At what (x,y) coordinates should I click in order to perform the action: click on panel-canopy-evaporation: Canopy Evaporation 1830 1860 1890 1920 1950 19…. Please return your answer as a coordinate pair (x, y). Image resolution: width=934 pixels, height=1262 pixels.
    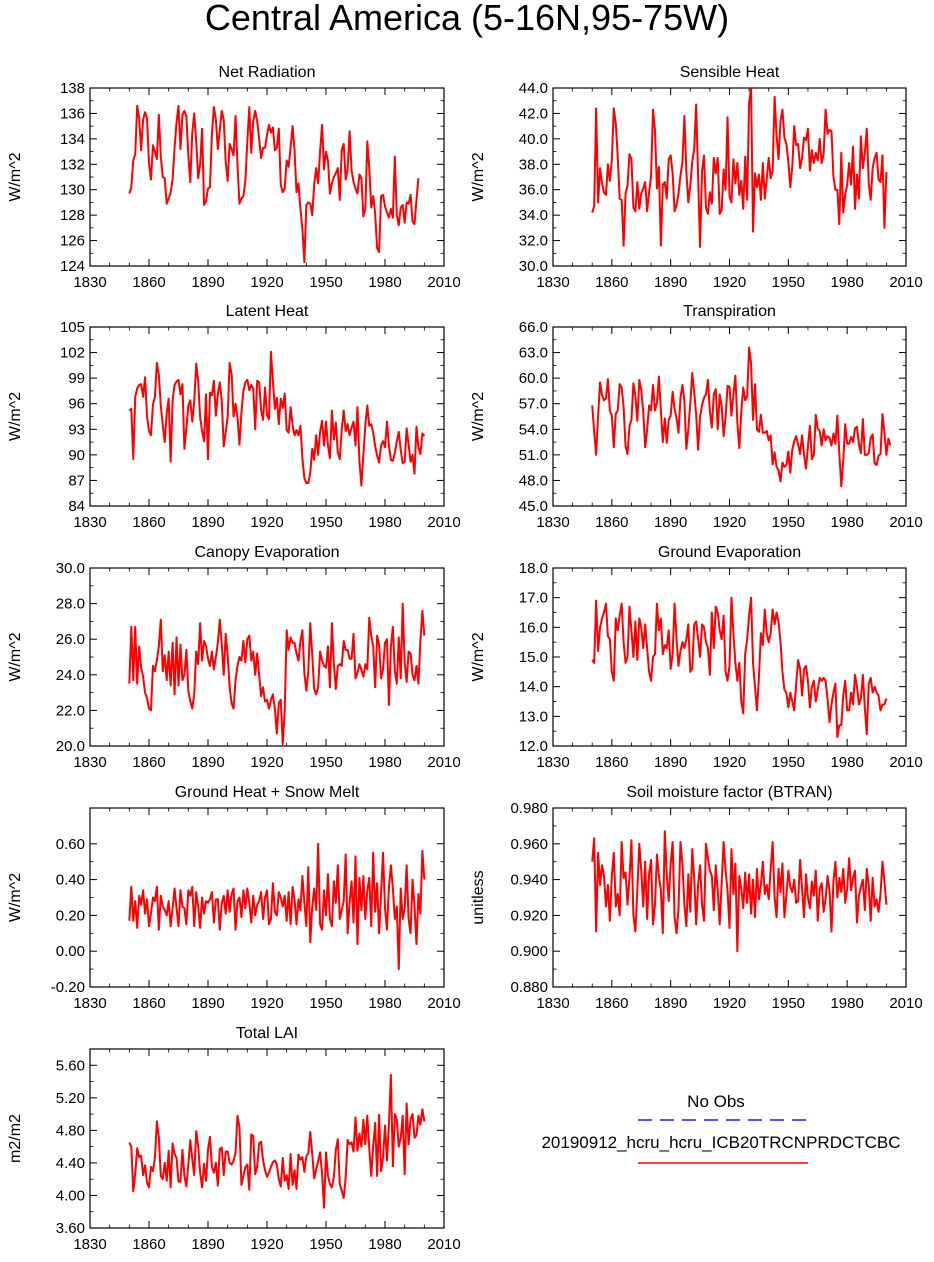
    Looking at the image, I should click on (234, 657).